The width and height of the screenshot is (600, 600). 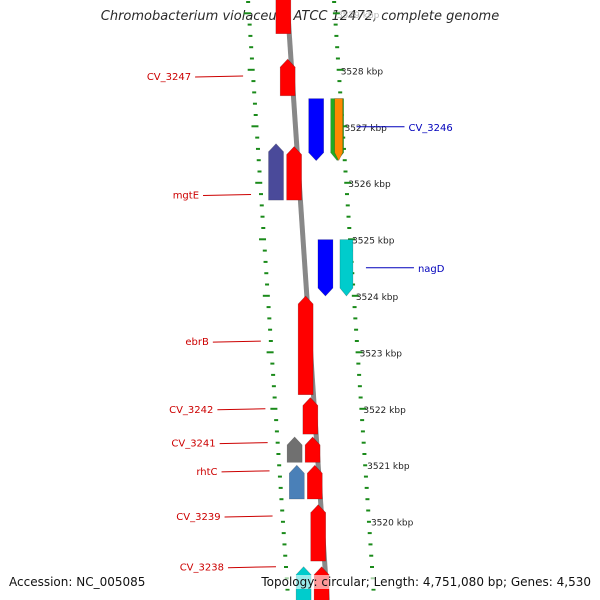 What do you see at coordinates (373, 242) in the screenshot?
I see `kbp-label: 3525 kbp` at bounding box center [373, 242].